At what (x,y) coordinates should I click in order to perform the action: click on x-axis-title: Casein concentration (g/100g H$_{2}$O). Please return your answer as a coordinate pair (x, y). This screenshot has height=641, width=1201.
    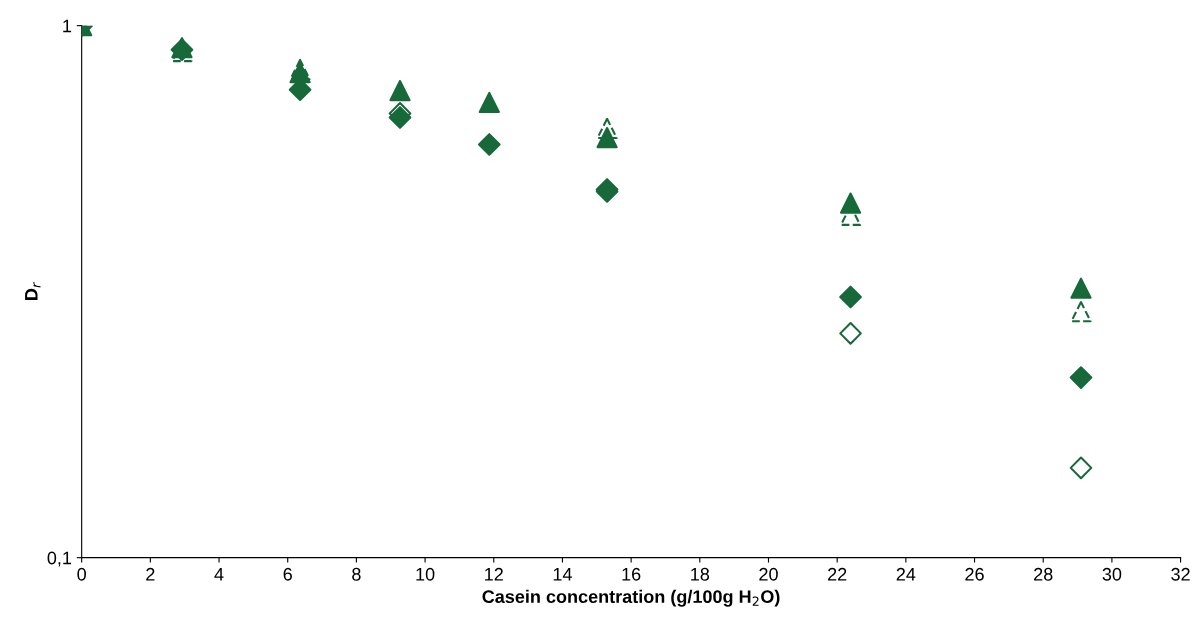
    Looking at the image, I should click on (631, 598).